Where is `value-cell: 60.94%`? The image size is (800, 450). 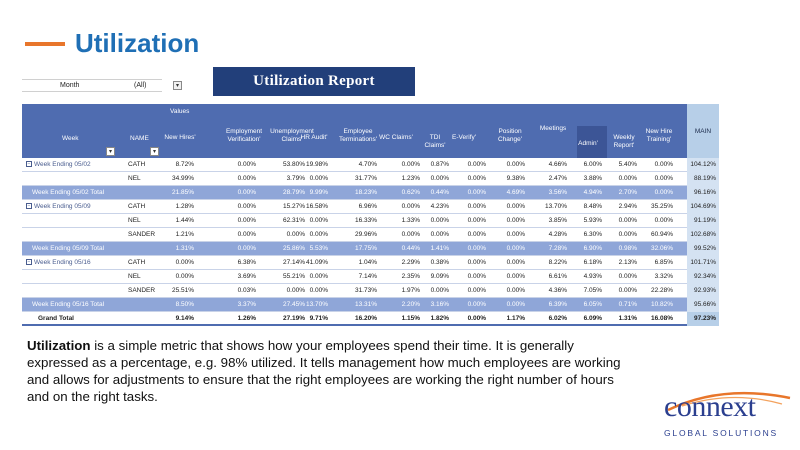 value-cell: 60.94% is located at coordinates (661, 234).